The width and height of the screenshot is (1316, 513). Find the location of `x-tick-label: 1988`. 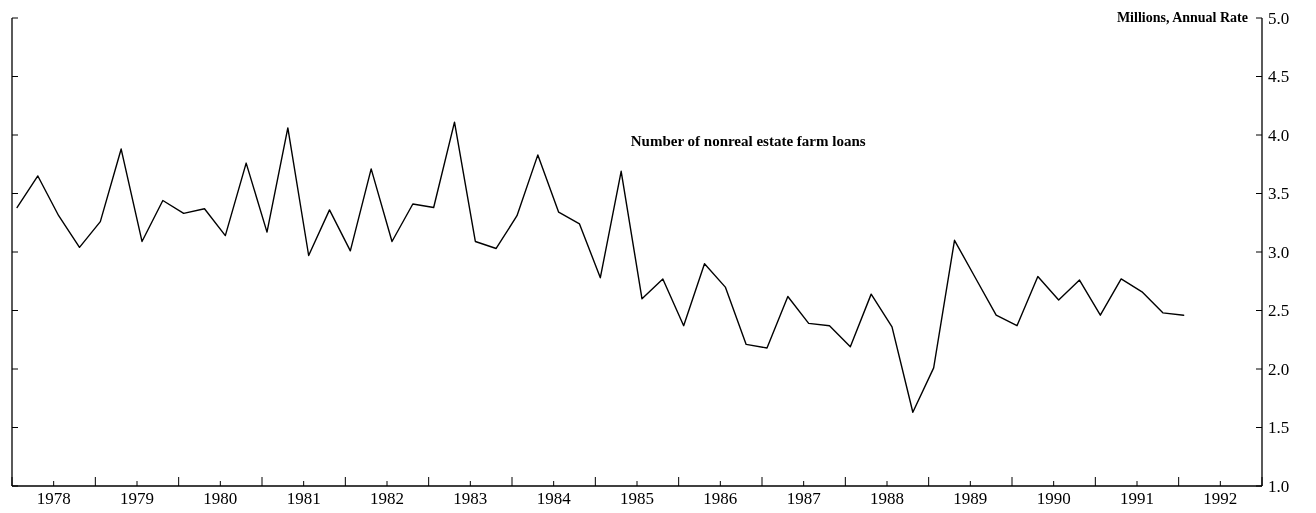

x-tick-label: 1988 is located at coordinates (887, 498).